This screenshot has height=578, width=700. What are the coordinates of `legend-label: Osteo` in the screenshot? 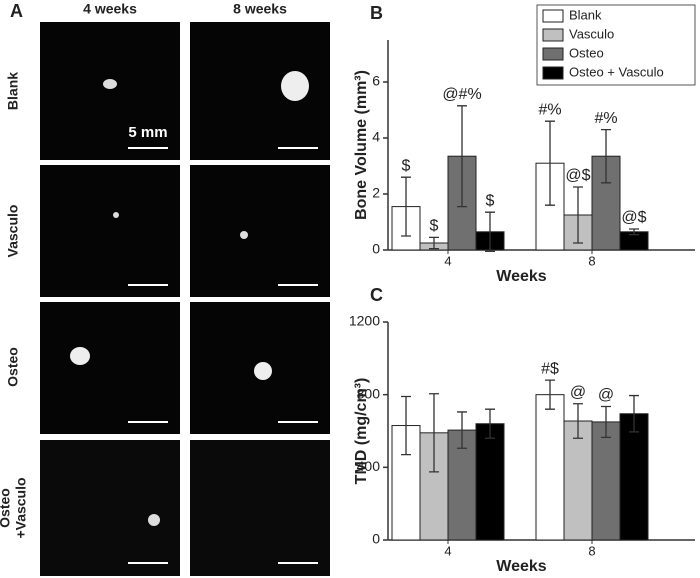 It's located at (586, 52).